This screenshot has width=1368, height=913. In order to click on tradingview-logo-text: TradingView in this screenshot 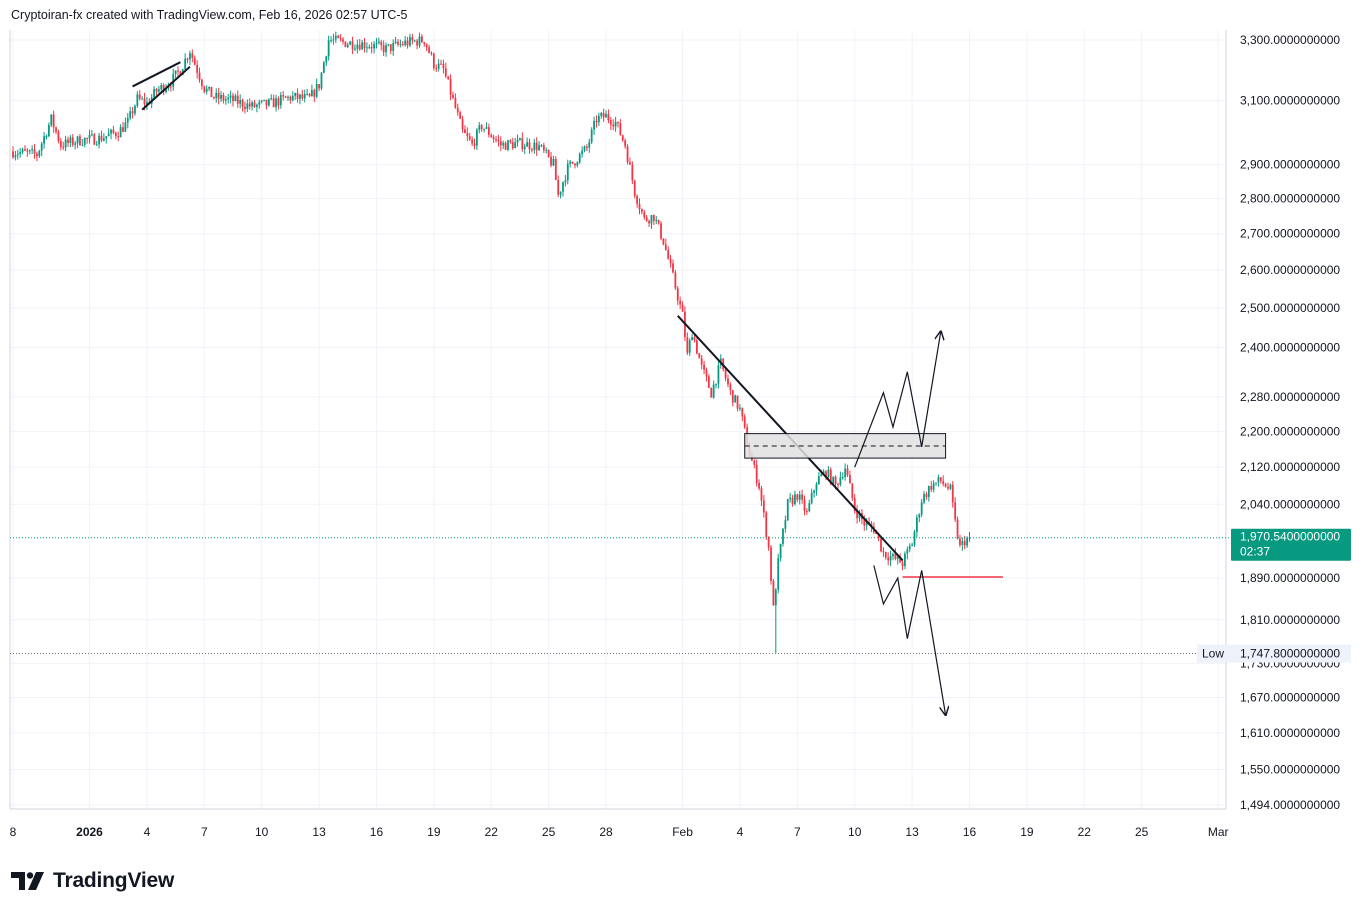, I will do `click(114, 880)`.